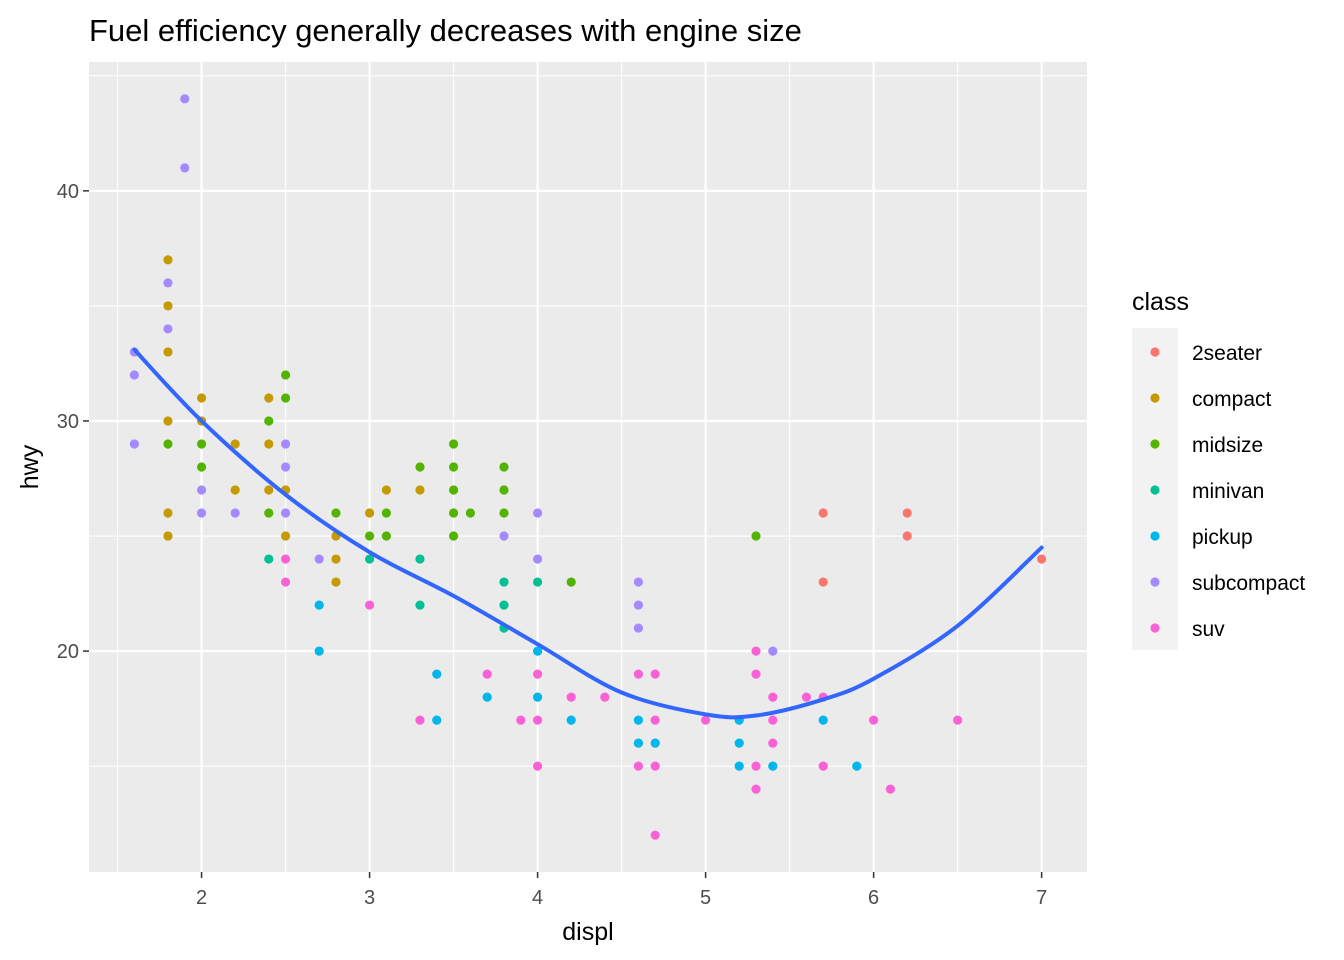 This screenshot has height=960, width=1344. What do you see at coordinates (1248, 583) in the screenshot?
I see `legend-label: subcompact` at bounding box center [1248, 583].